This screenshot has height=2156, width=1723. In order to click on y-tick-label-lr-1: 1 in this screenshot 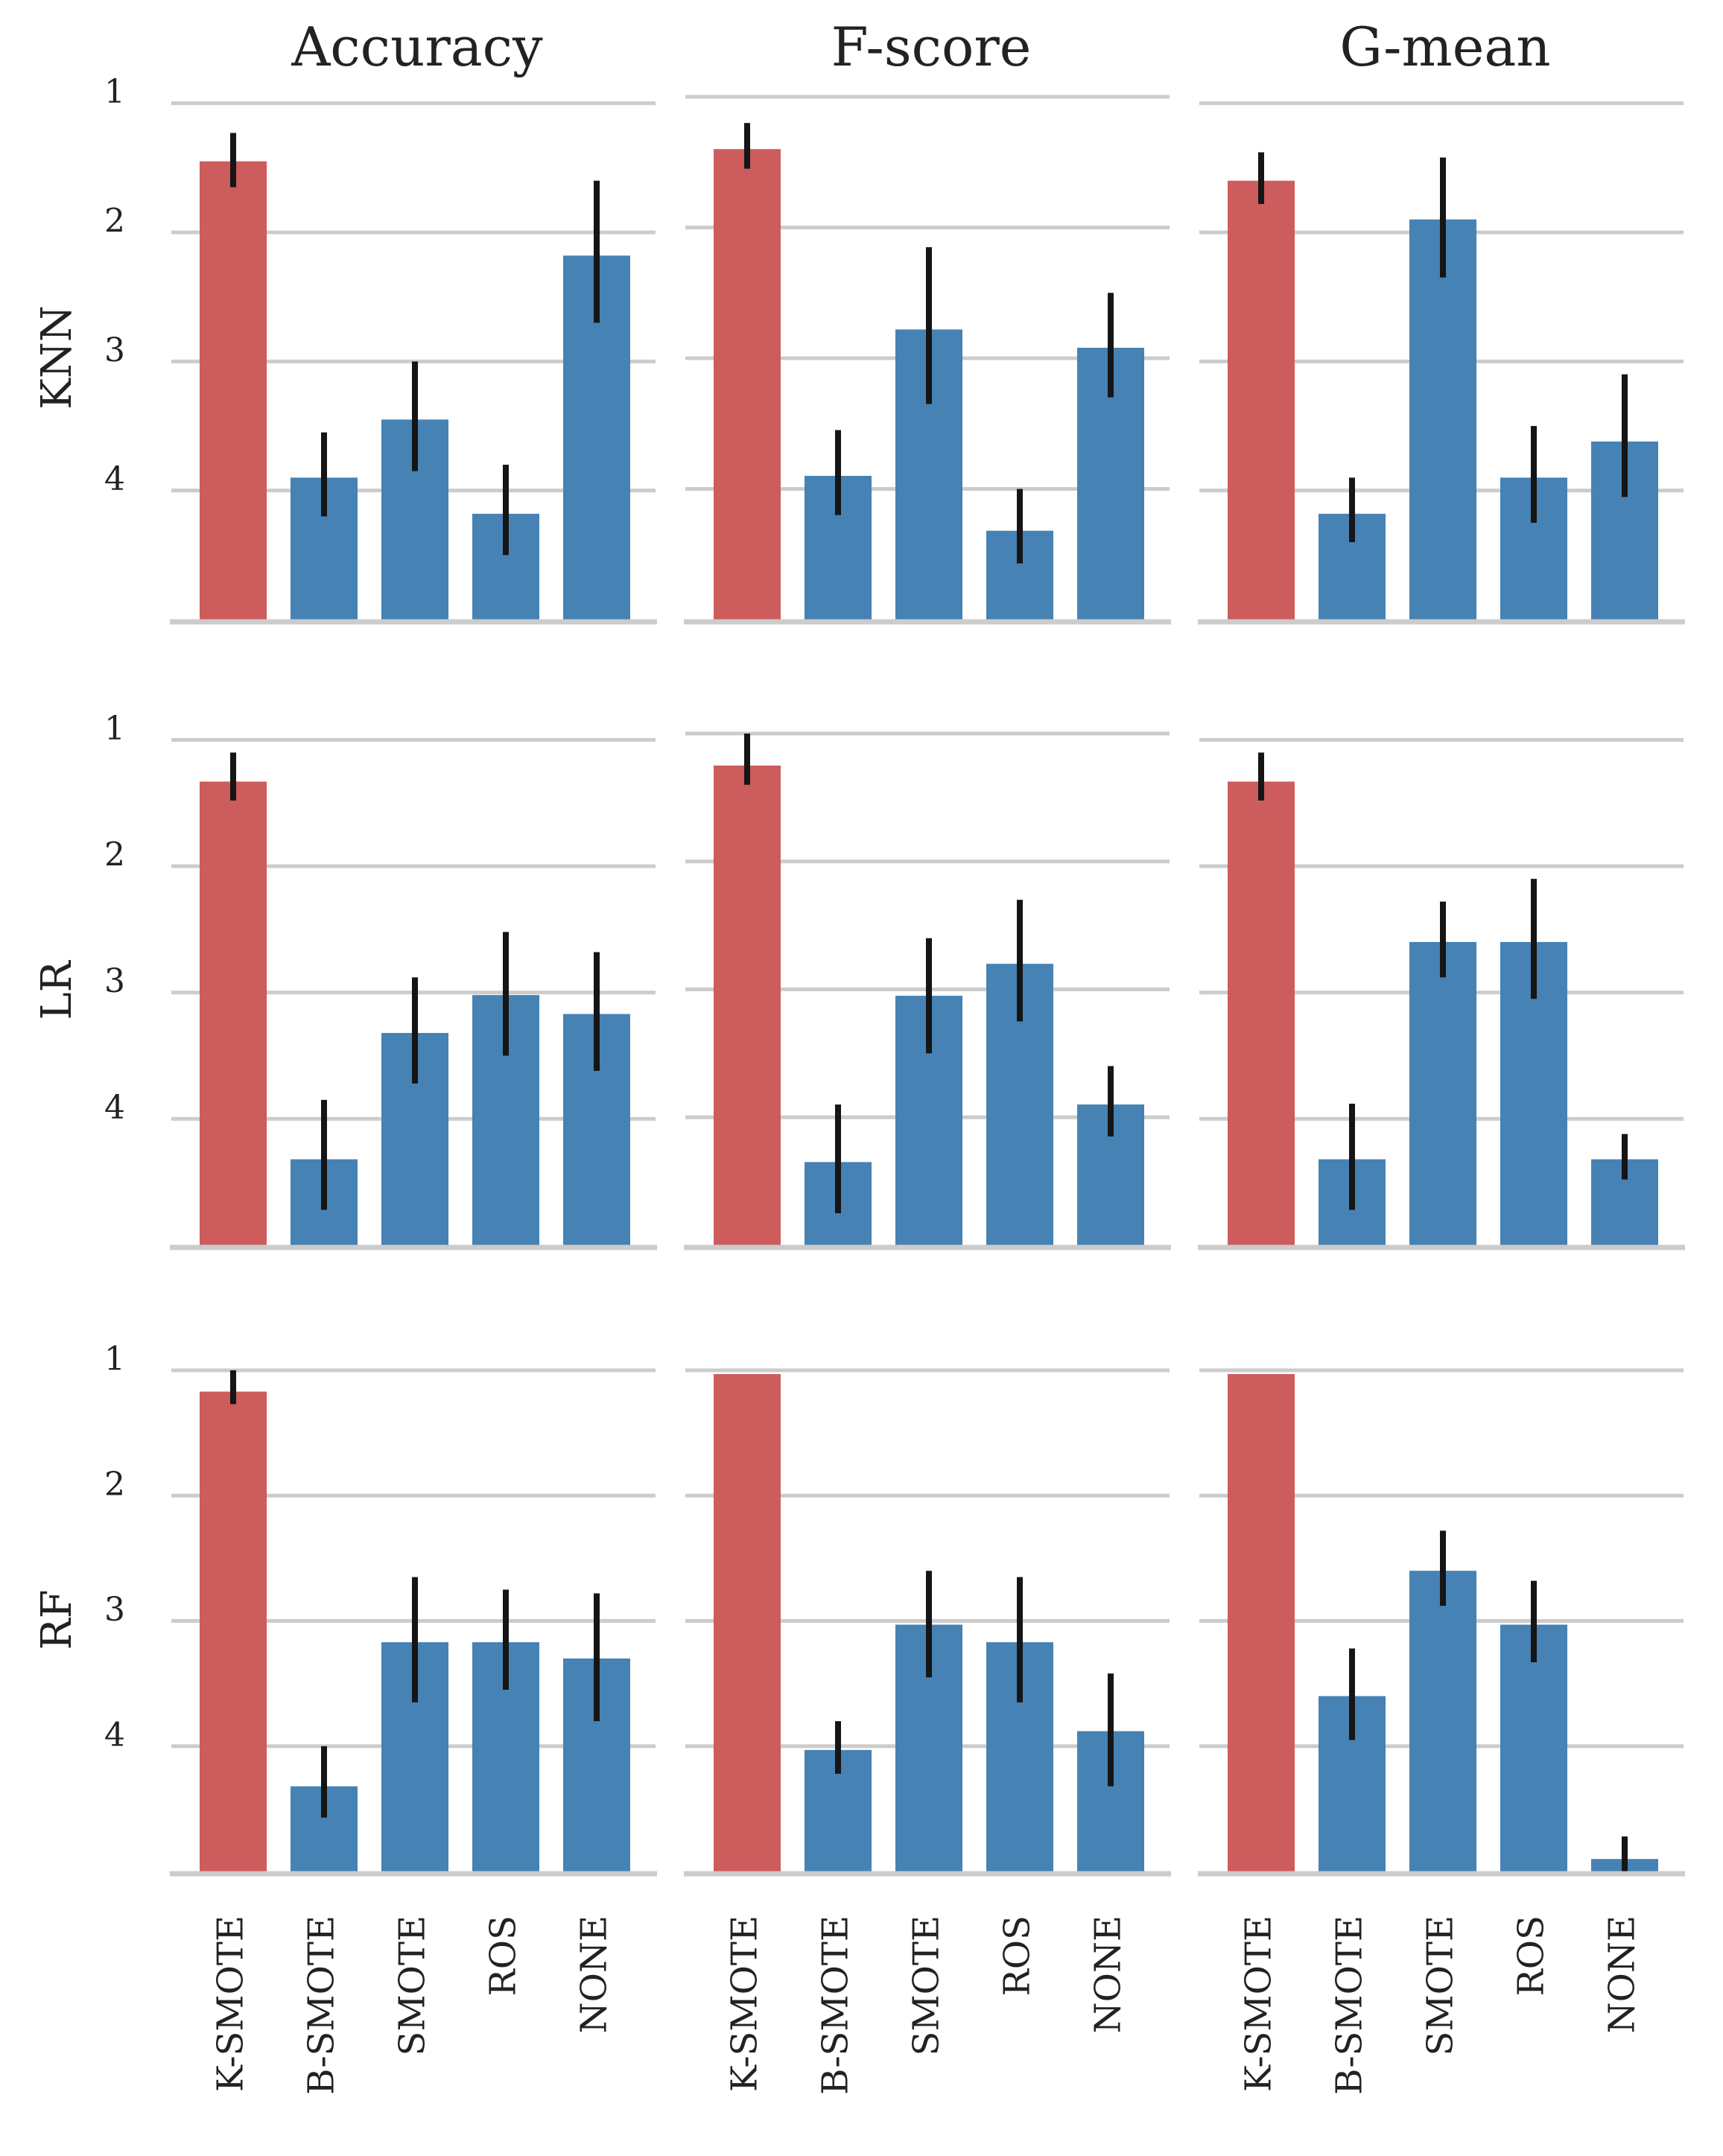, I will do `click(114, 729)`.